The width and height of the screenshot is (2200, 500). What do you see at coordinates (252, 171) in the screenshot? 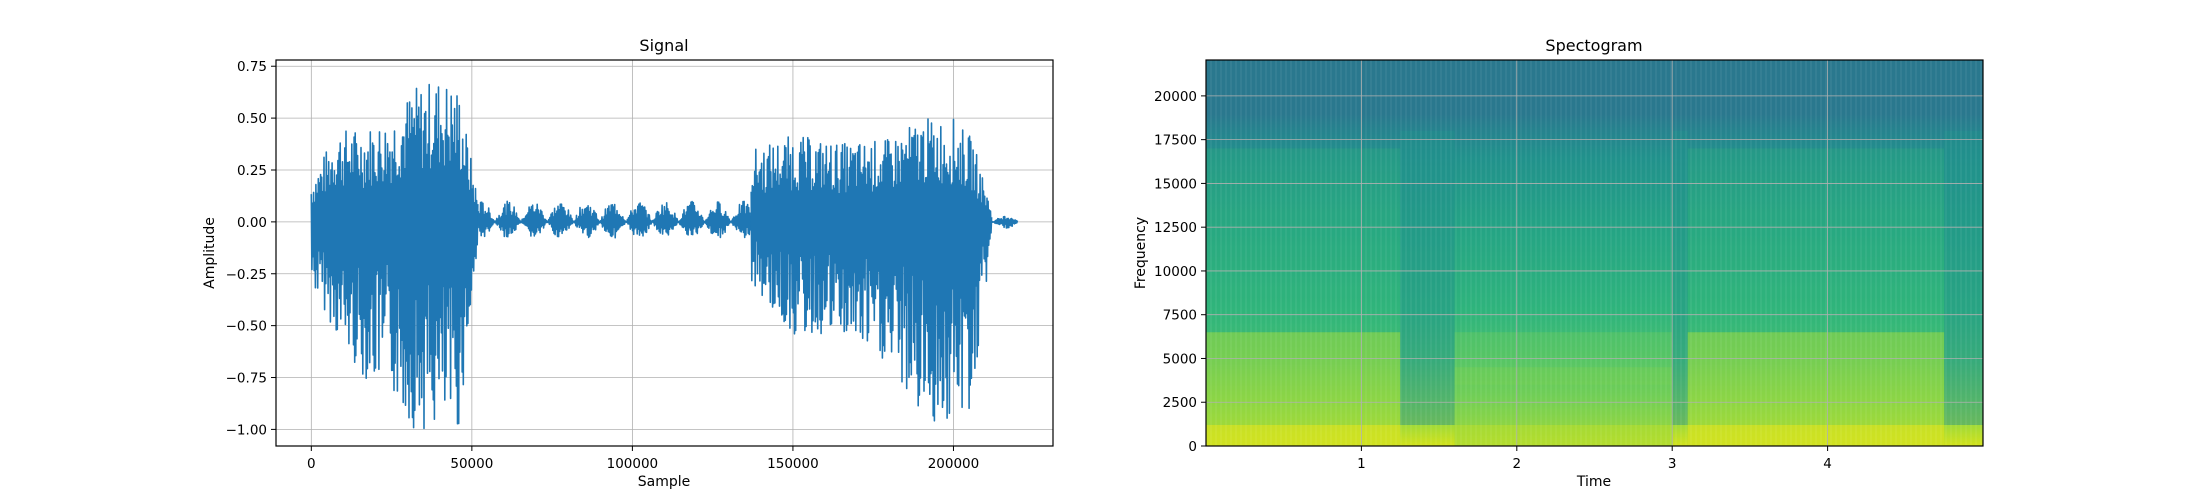
I see `signal-y-tick-label: 0.25` at bounding box center [252, 171].